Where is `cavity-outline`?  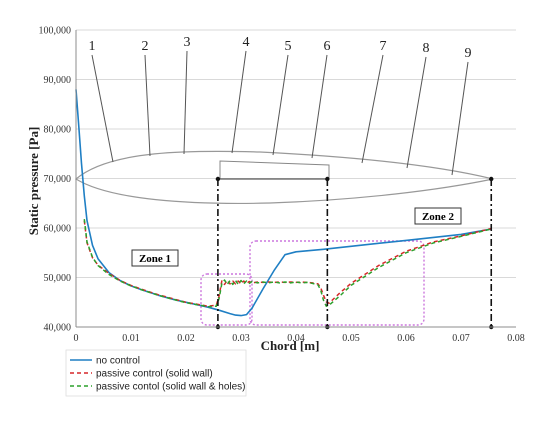
cavity-outline is located at coordinates (274, 169).